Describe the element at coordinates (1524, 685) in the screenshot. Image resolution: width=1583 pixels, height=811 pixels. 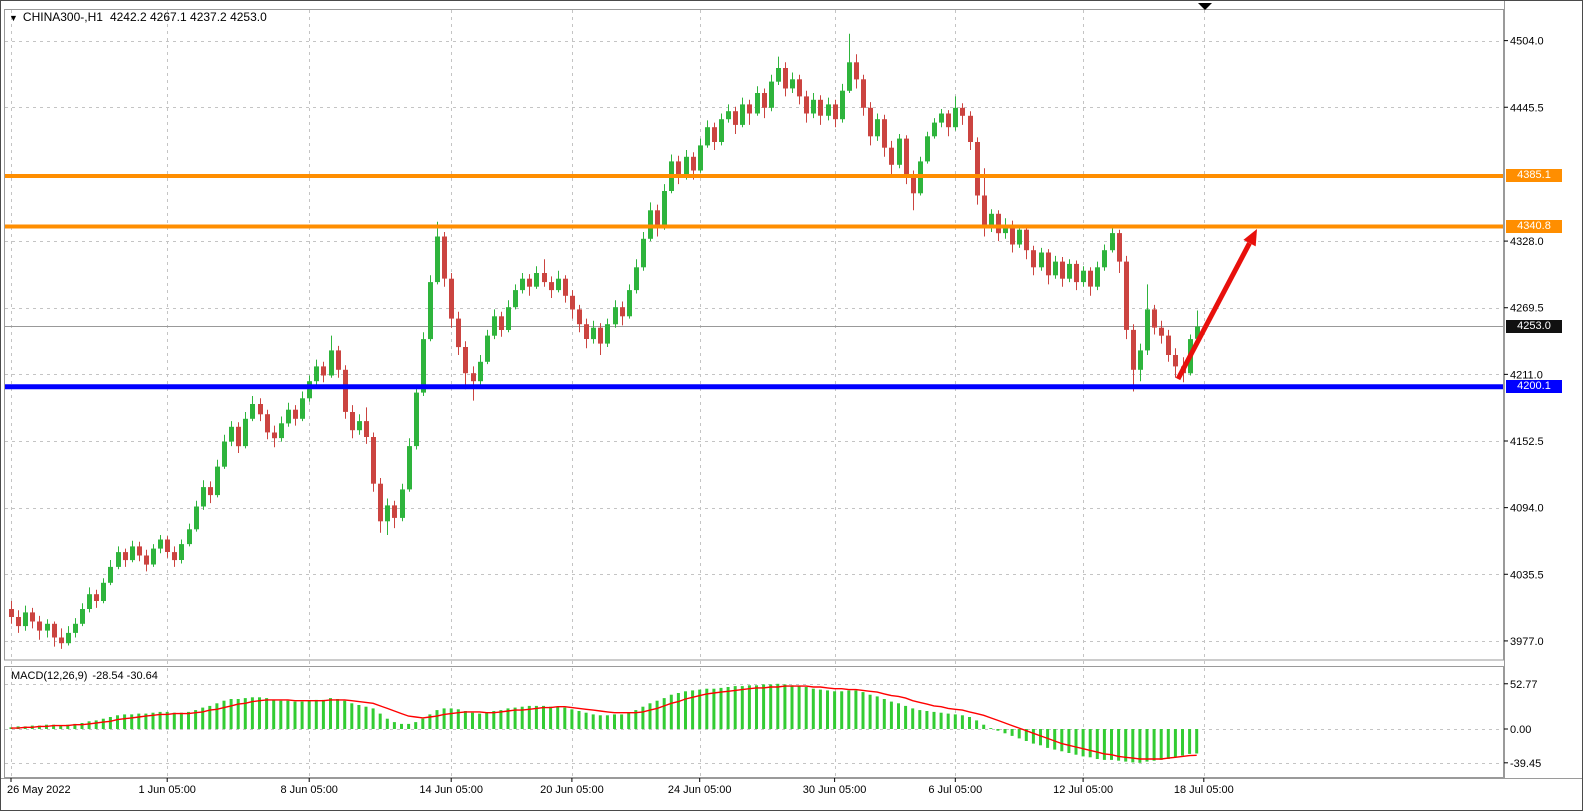
I see `macd-axis-label: 52.77` at that location.